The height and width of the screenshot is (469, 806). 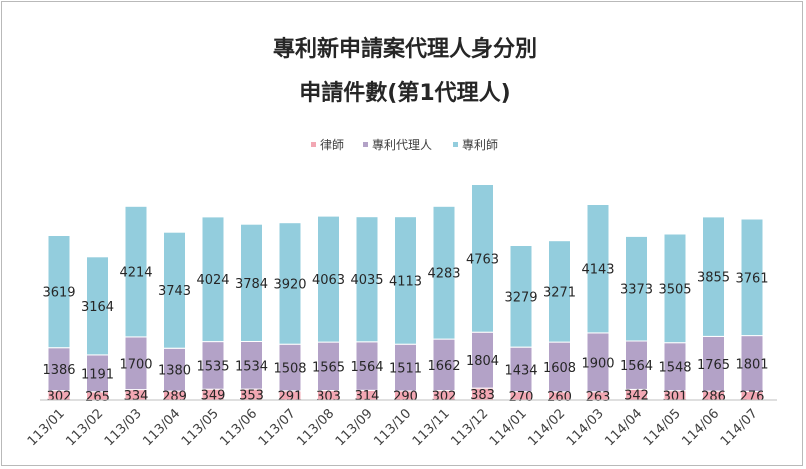 What do you see at coordinates (212, 280) in the screenshot?
I see `data-label-patent-attorney: 4024` at bounding box center [212, 280].